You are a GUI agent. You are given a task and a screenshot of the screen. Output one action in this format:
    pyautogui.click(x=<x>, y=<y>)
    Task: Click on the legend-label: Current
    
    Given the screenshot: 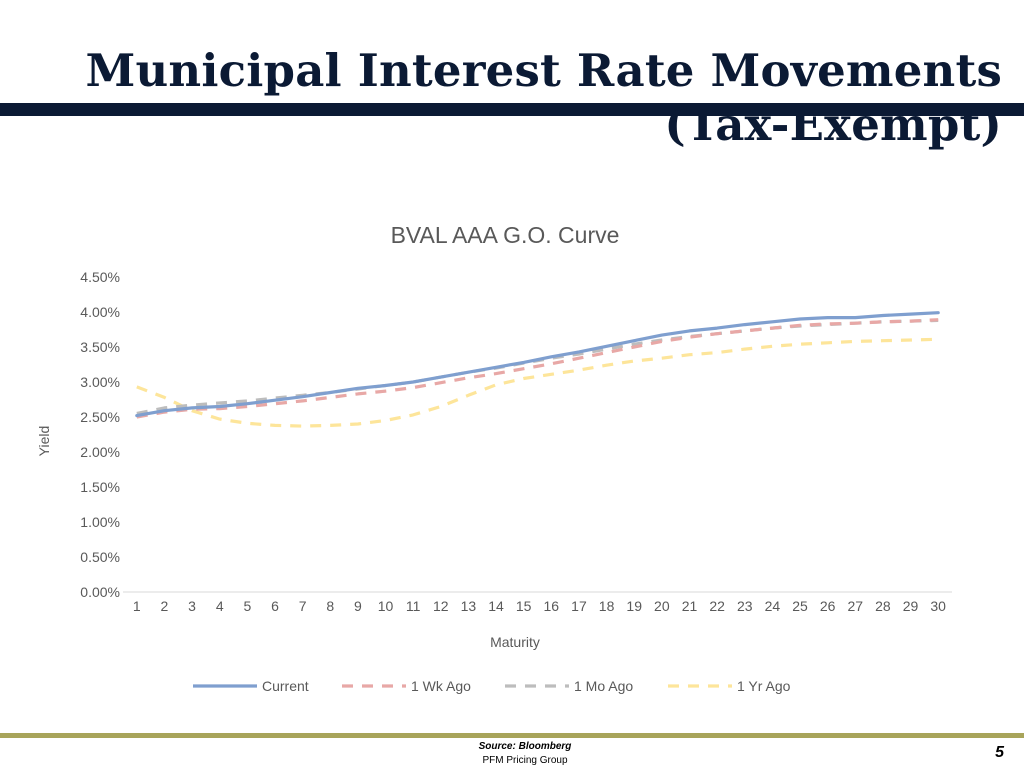 What is the action you would take?
    pyautogui.click(x=285, y=686)
    